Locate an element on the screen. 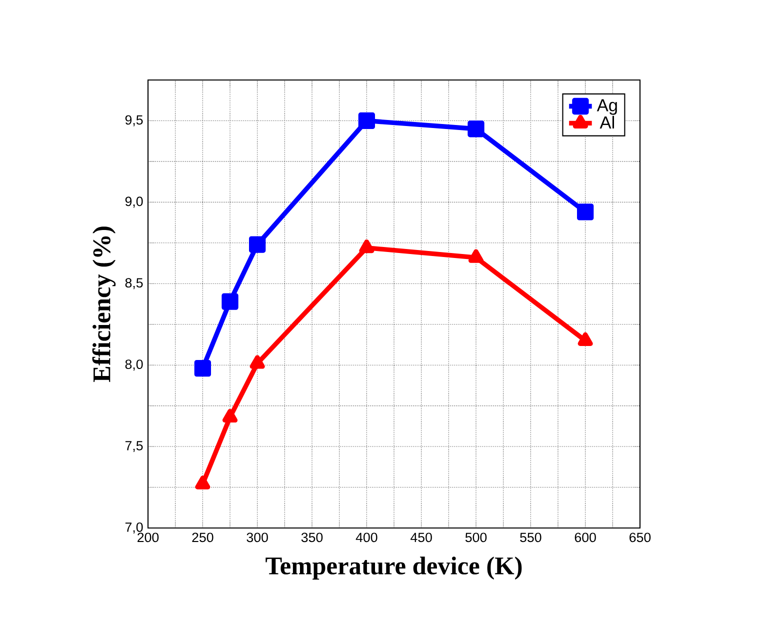  x-tick-label: 450 is located at coordinates (421, 537).